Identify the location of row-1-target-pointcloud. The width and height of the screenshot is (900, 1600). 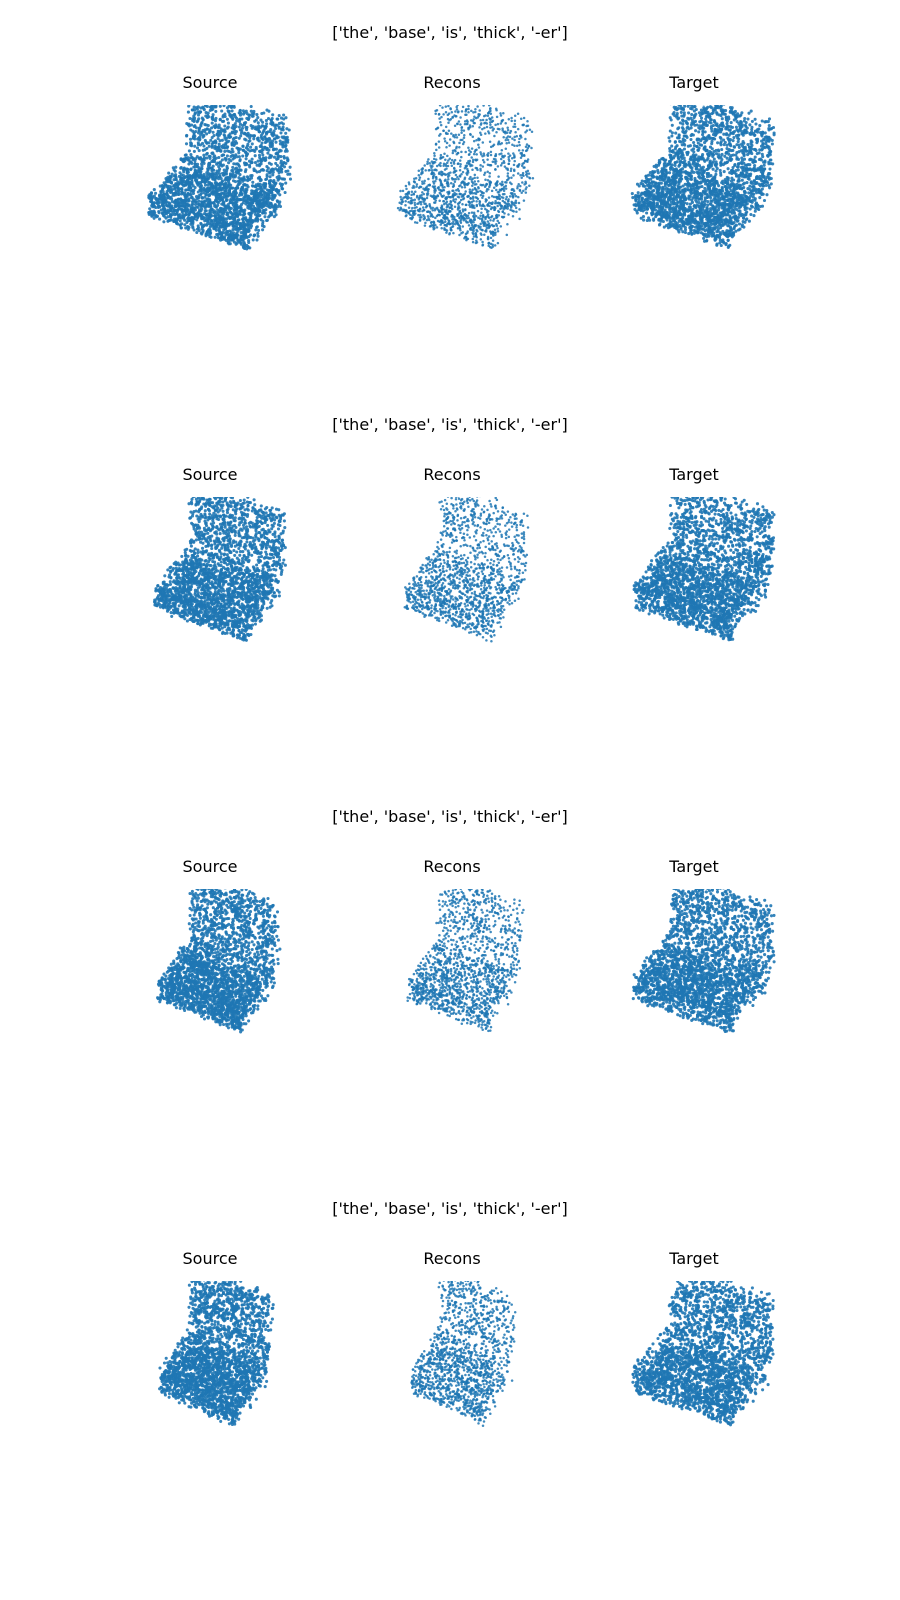
(703, 177).